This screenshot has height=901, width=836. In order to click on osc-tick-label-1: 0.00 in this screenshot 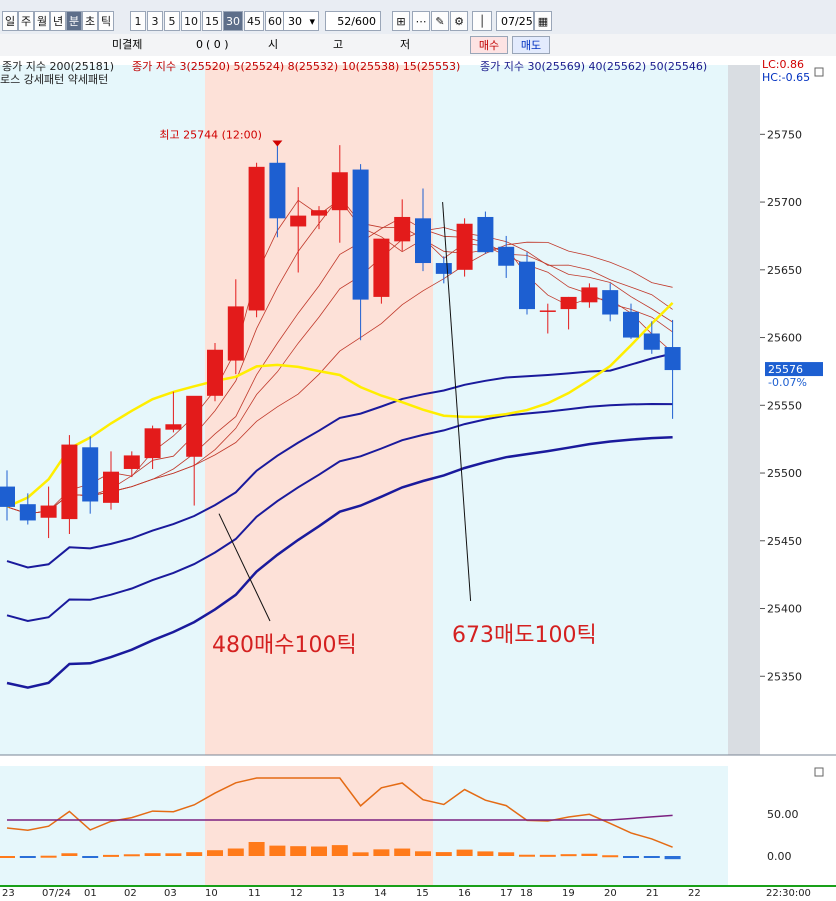, I will do `click(779, 856)`.